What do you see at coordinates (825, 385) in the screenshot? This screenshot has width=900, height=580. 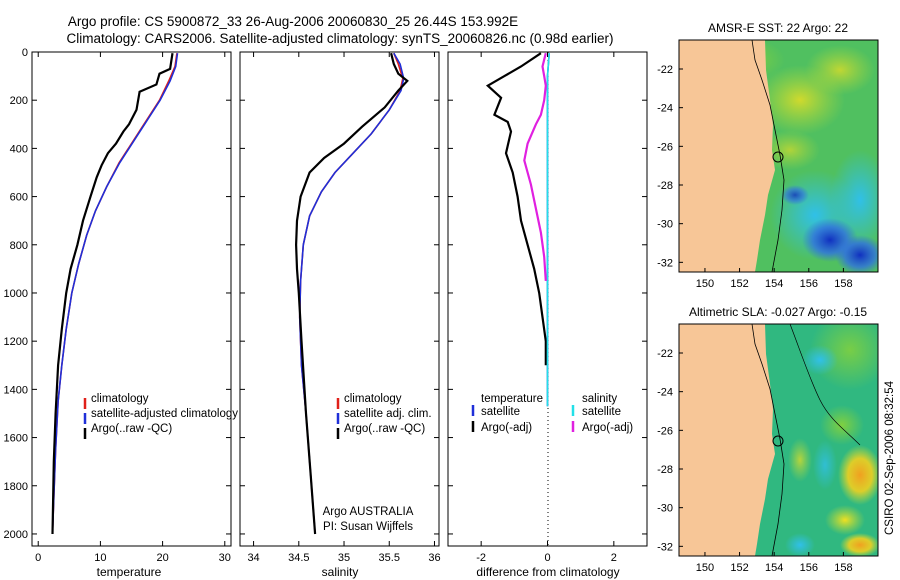 I see `sla-contour` at bounding box center [825, 385].